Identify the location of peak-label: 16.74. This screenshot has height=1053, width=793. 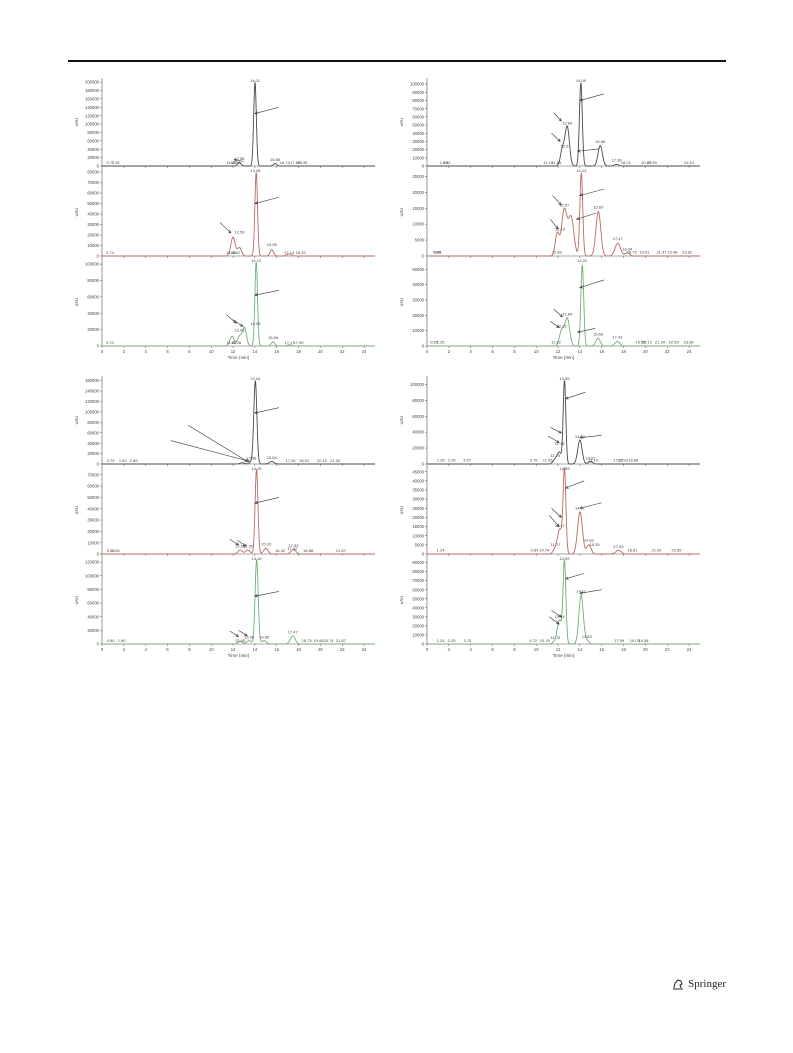
(285, 162).